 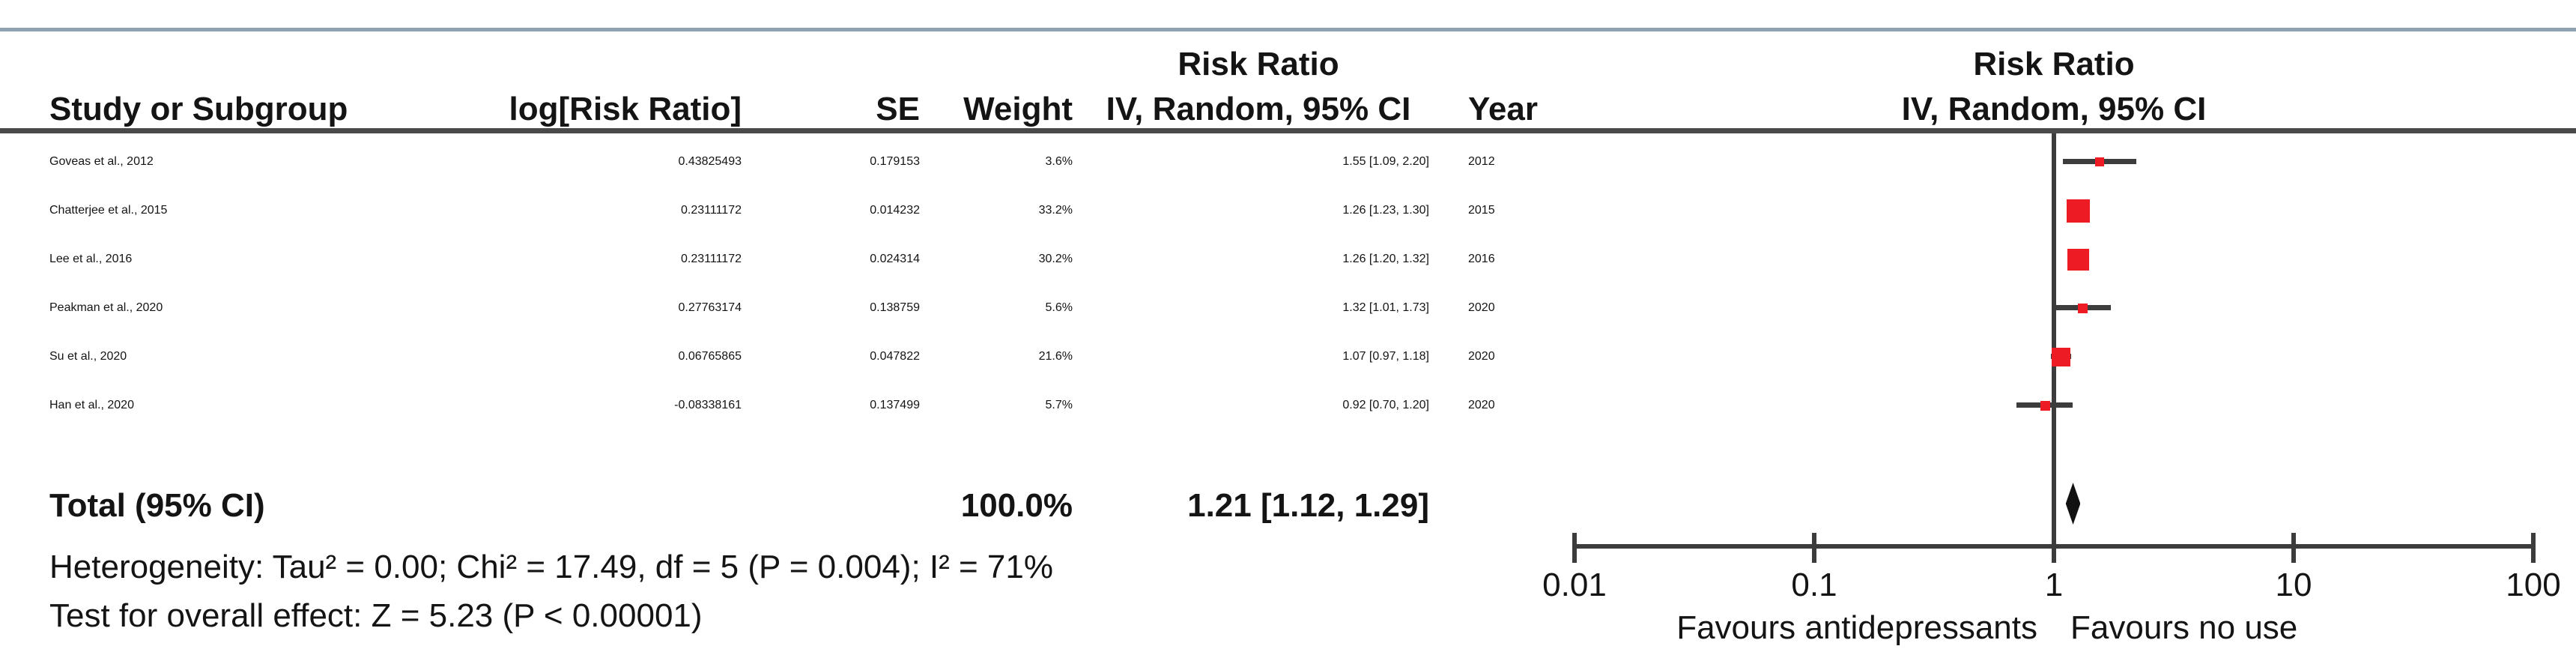 What do you see at coordinates (1575, 585) in the screenshot?
I see `x-axis-tick-label: 0.01` at bounding box center [1575, 585].